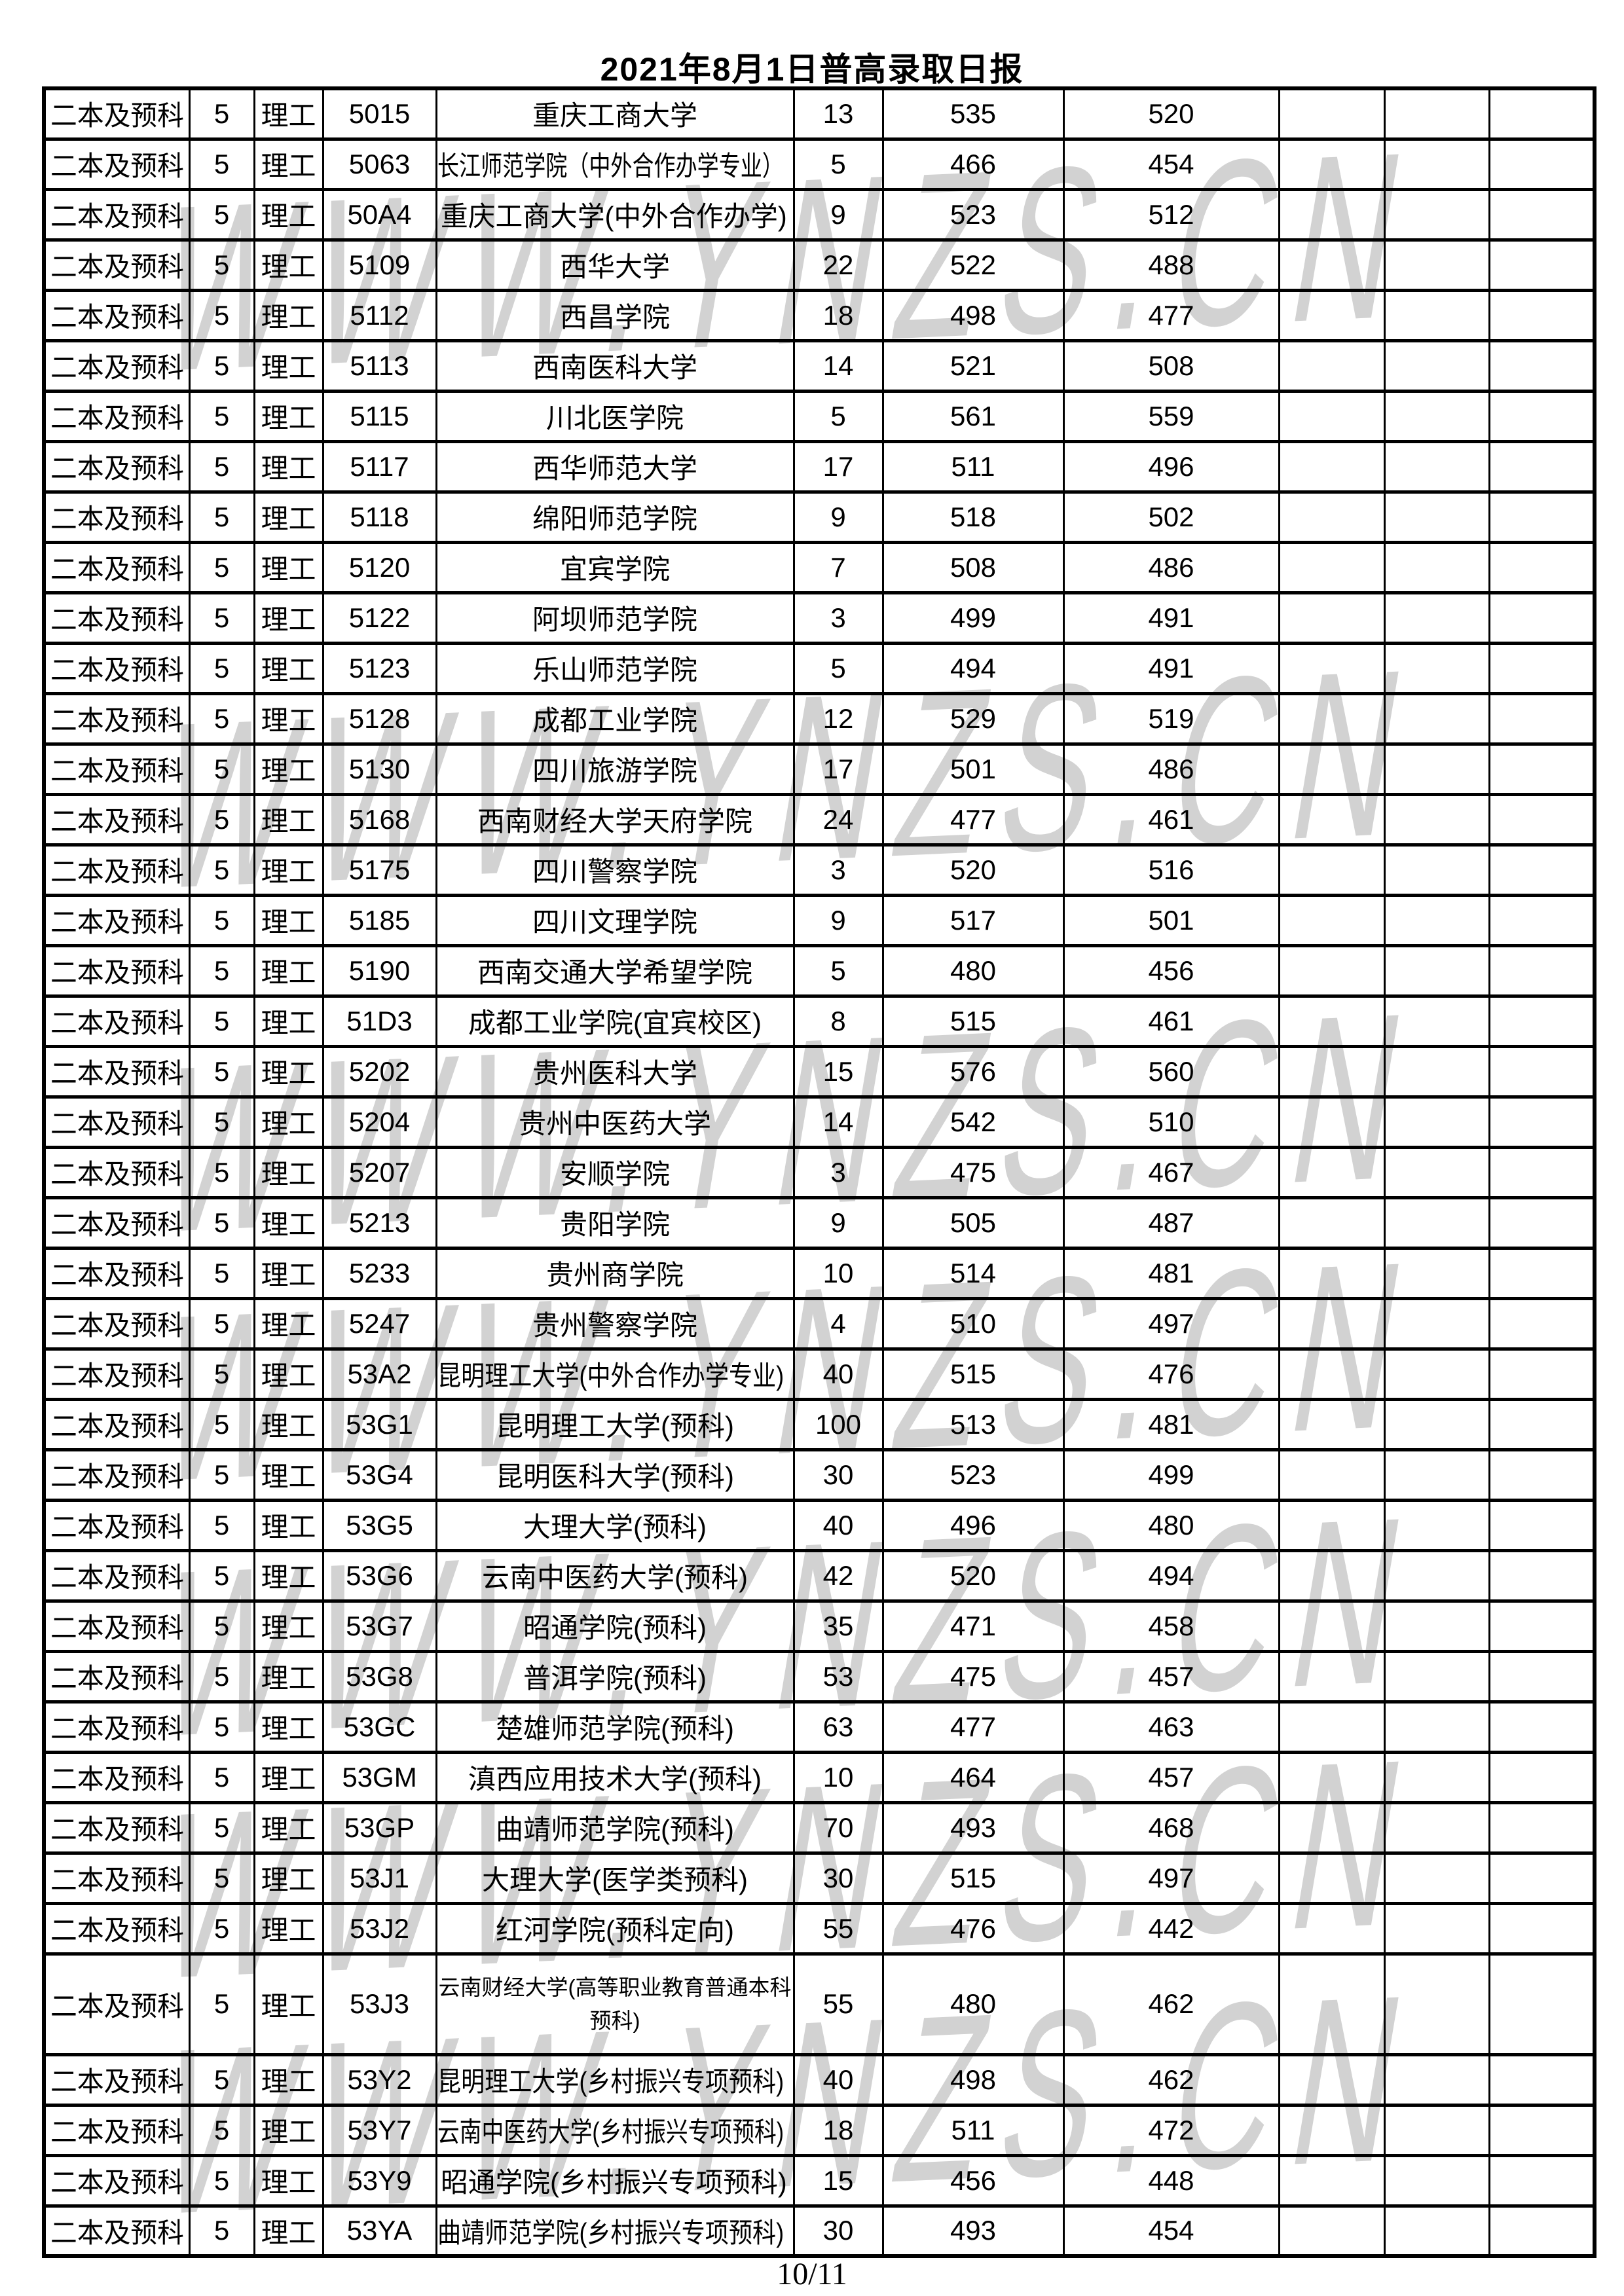 The image size is (1624, 2296). Describe the element at coordinates (615, 1628) in the screenshot. I see `cell-school-name-text: 昭通学院(预科)` at that location.